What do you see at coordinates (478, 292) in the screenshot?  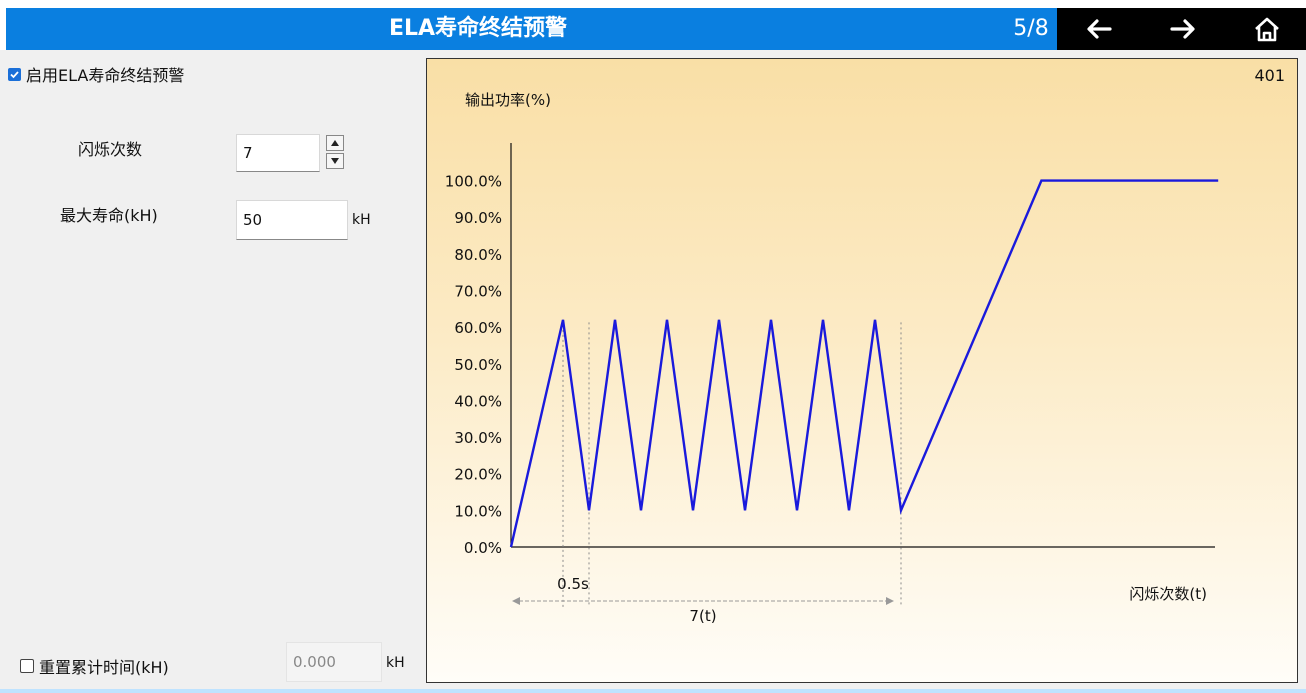 I see `y-tick-label: 70.0%` at bounding box center [478, 292].